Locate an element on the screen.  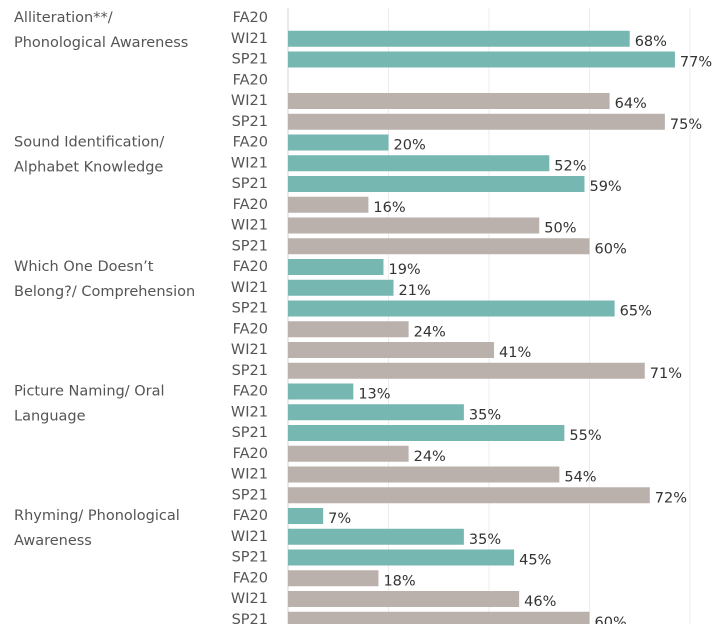
value-label: 13% is located at coordinates (374, 395).